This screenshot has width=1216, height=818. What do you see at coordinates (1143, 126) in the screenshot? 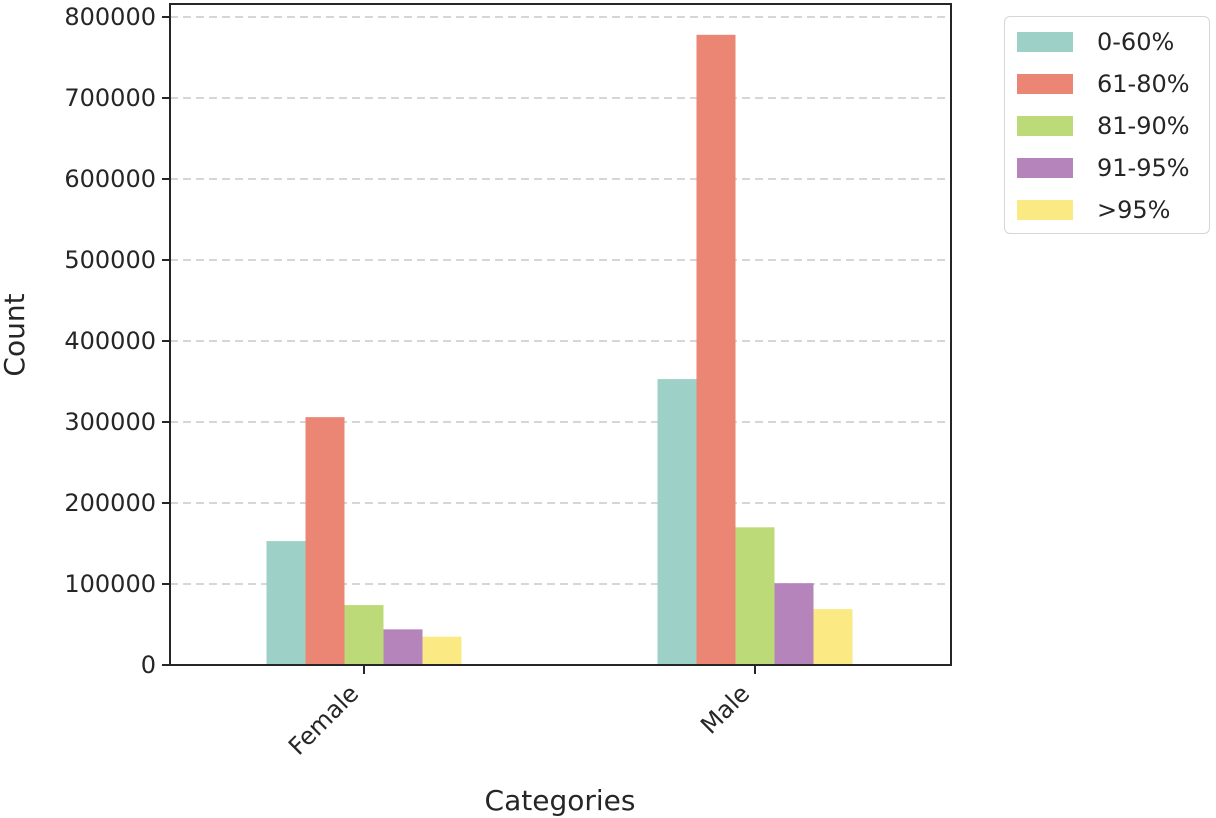
I see `legend-label: 81-90%` at bounding box center [1143, 126].